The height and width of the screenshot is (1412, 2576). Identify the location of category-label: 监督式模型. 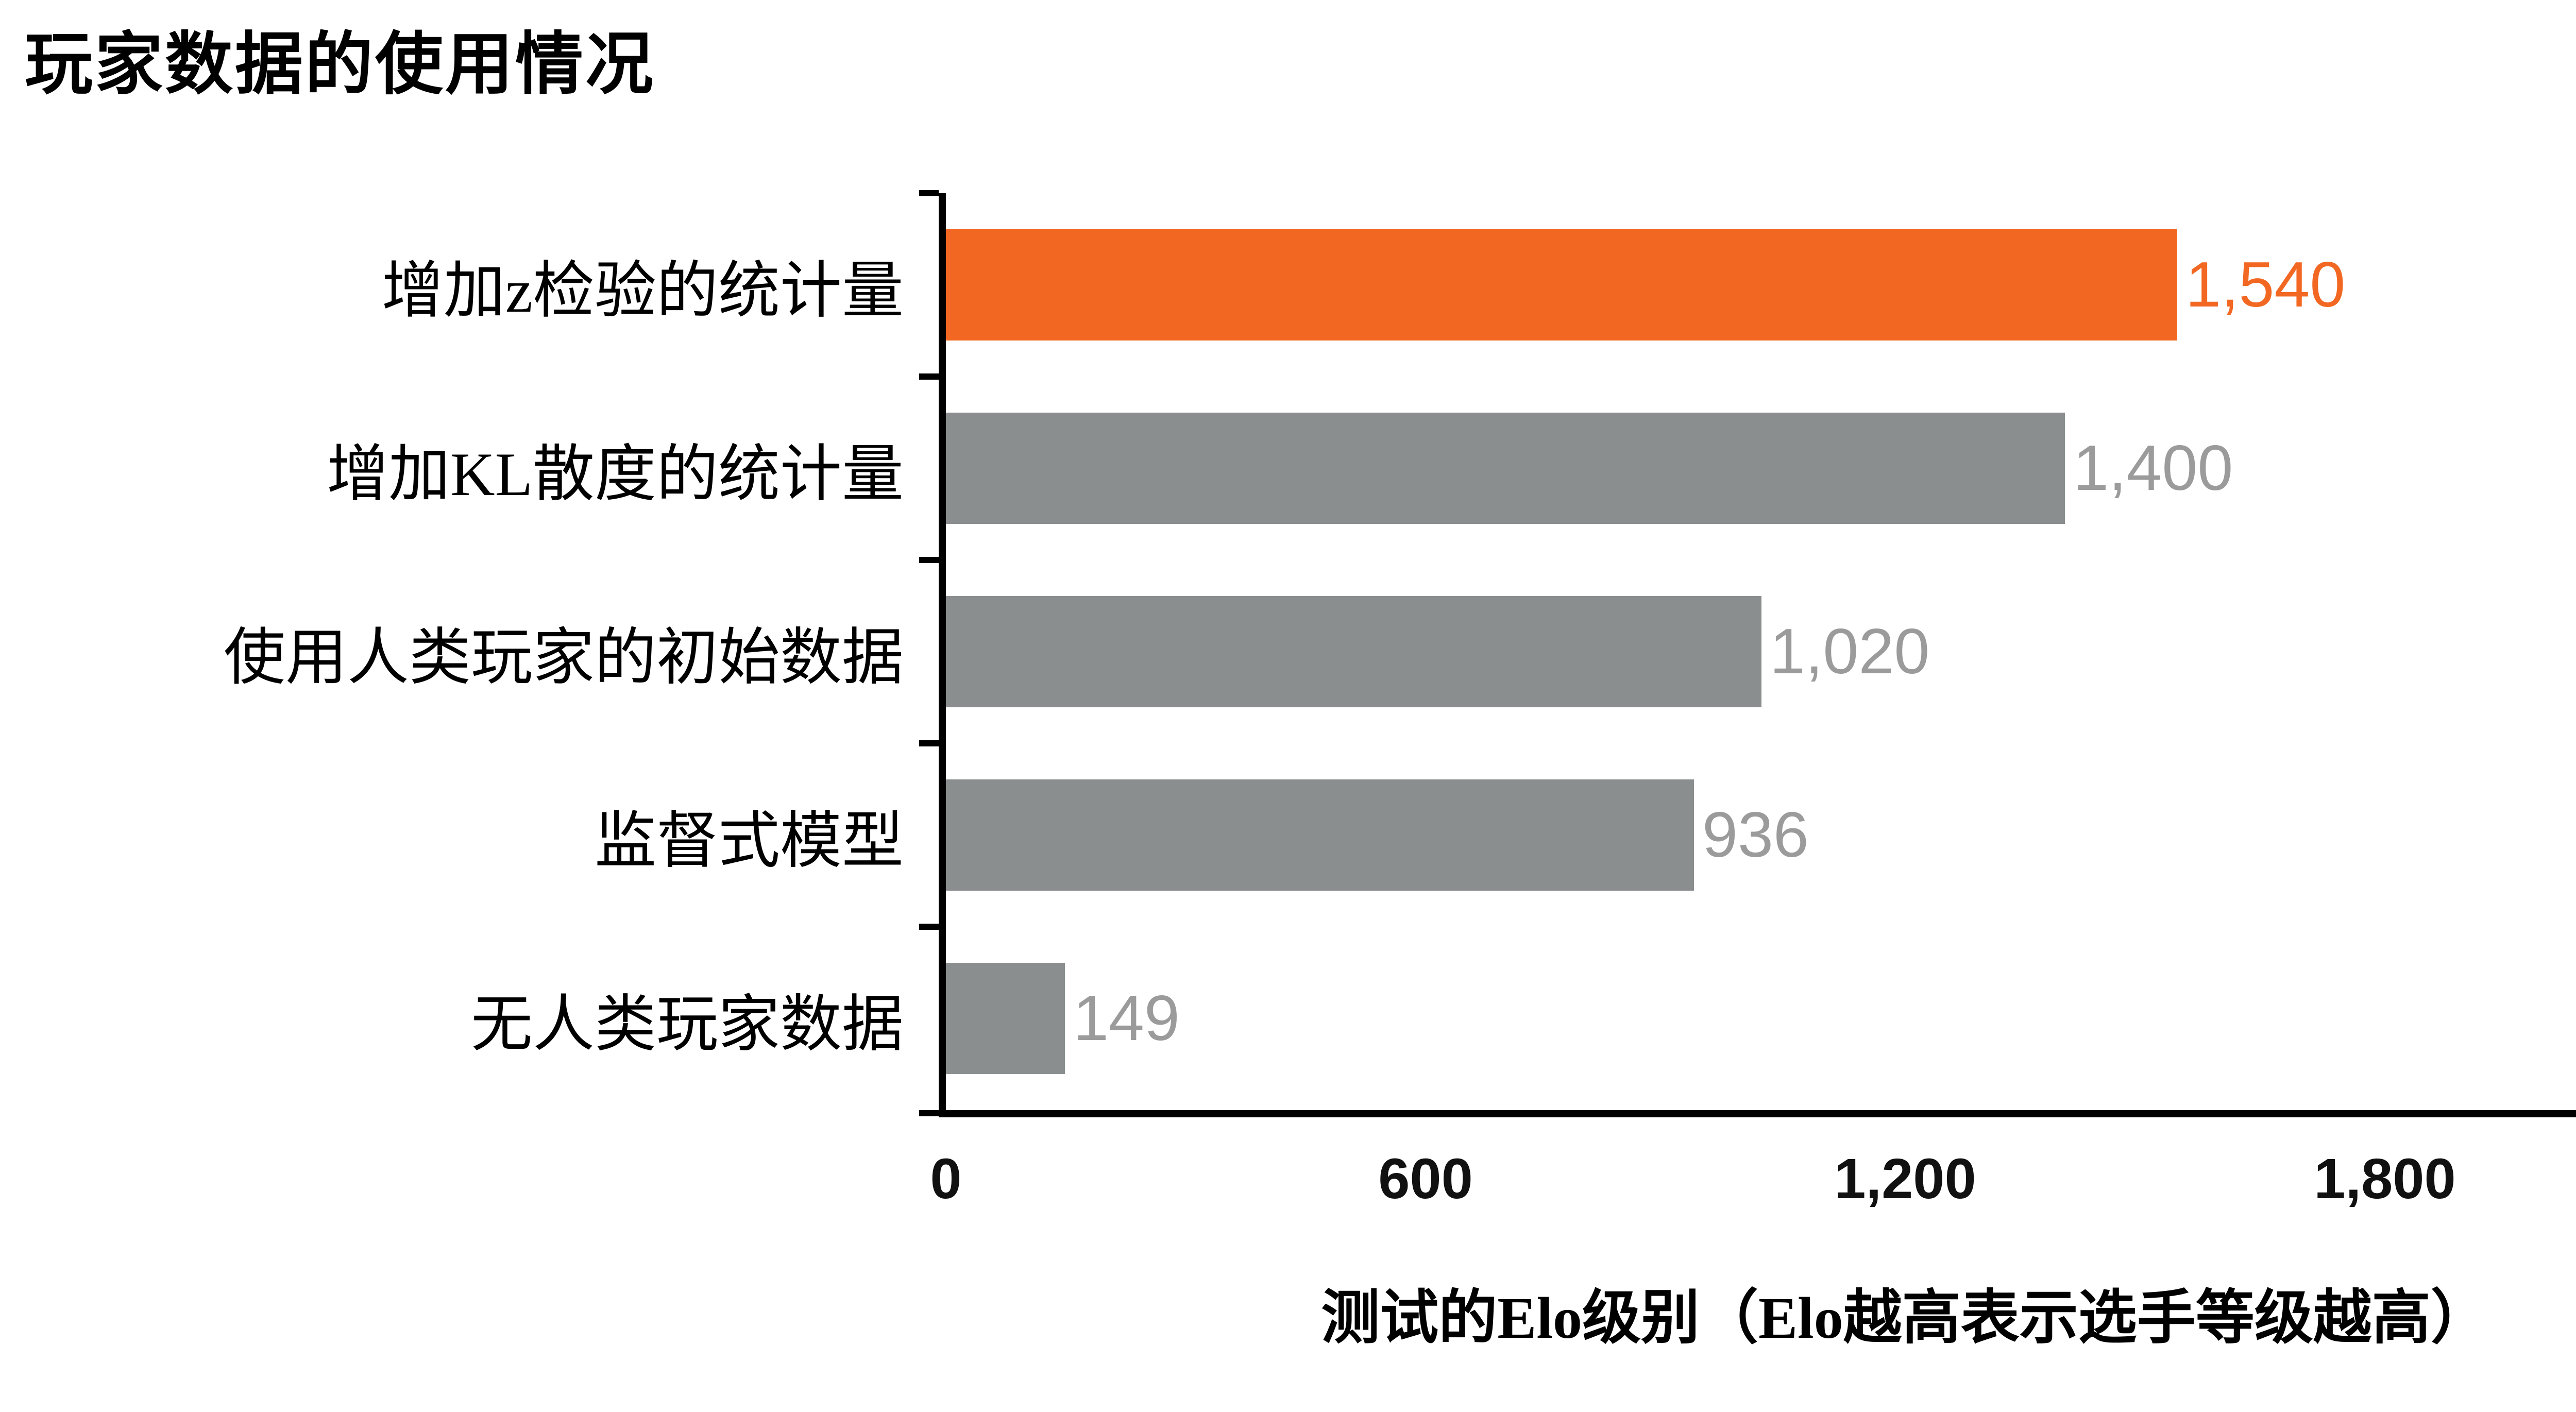
(749, 841).